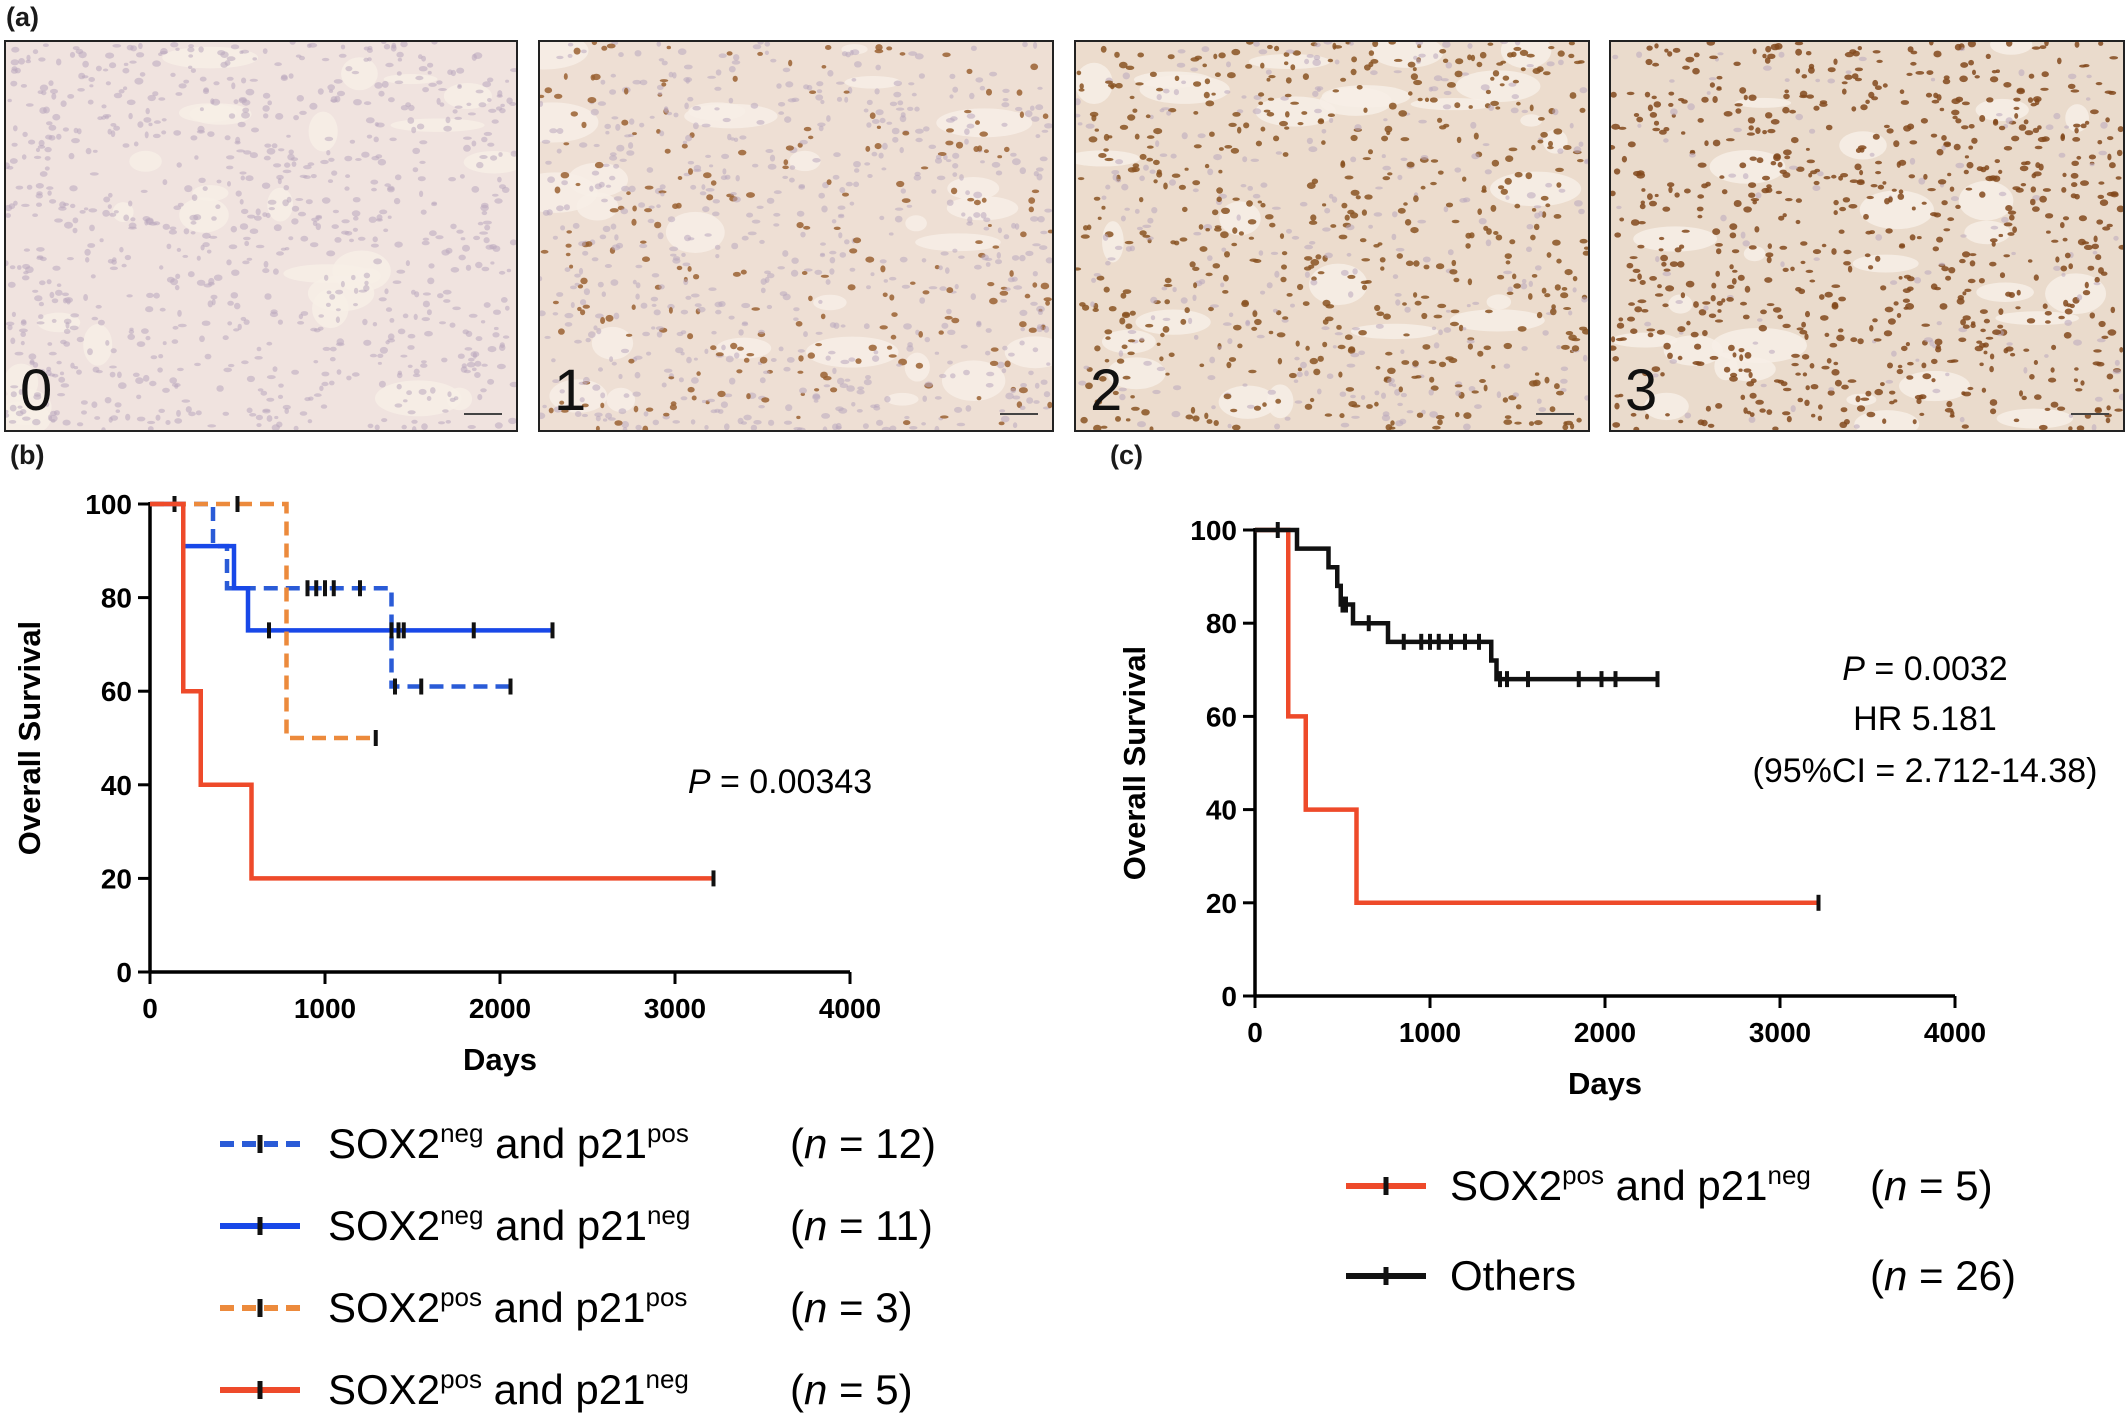 Image resolution: width=2128 pixels, height=1422 pixels. What do you see at coordinates (1134, 763) in the screenshot?
I see `y-axis-title: Overall Survival` at bounding box center [1134, 763].